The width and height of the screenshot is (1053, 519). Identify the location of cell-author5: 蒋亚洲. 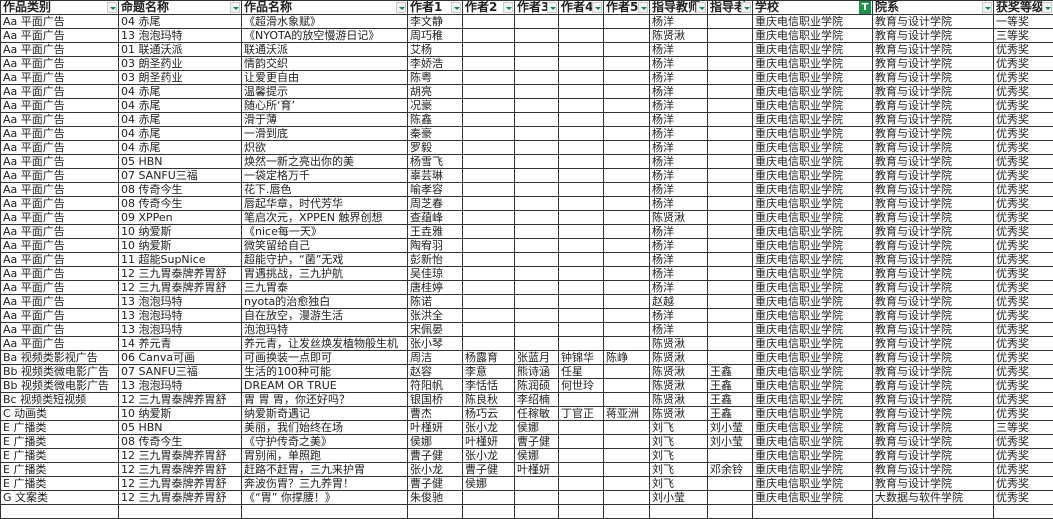
(627, 414).